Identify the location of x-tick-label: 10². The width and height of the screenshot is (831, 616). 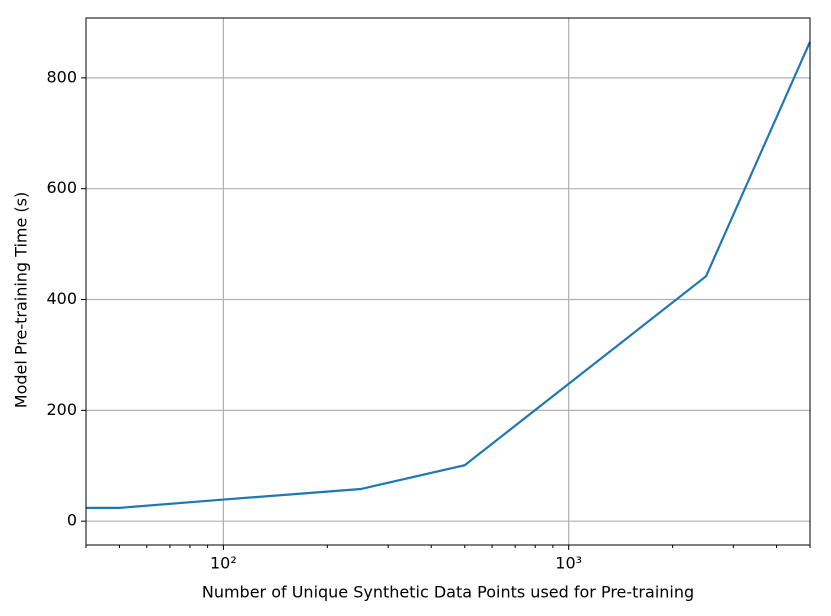
(223, 563).